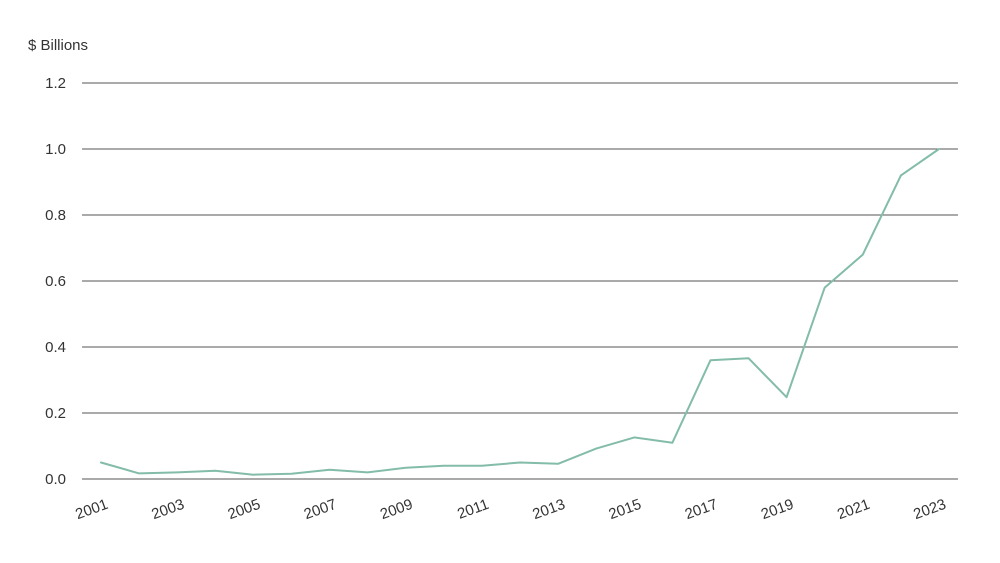 The height and width of the screenshot is (563, 1000). What do you see at coordinates (55, 149) in the screenshot?
I see `y-tick-label: 1.0` at bounding box center [55, 149].